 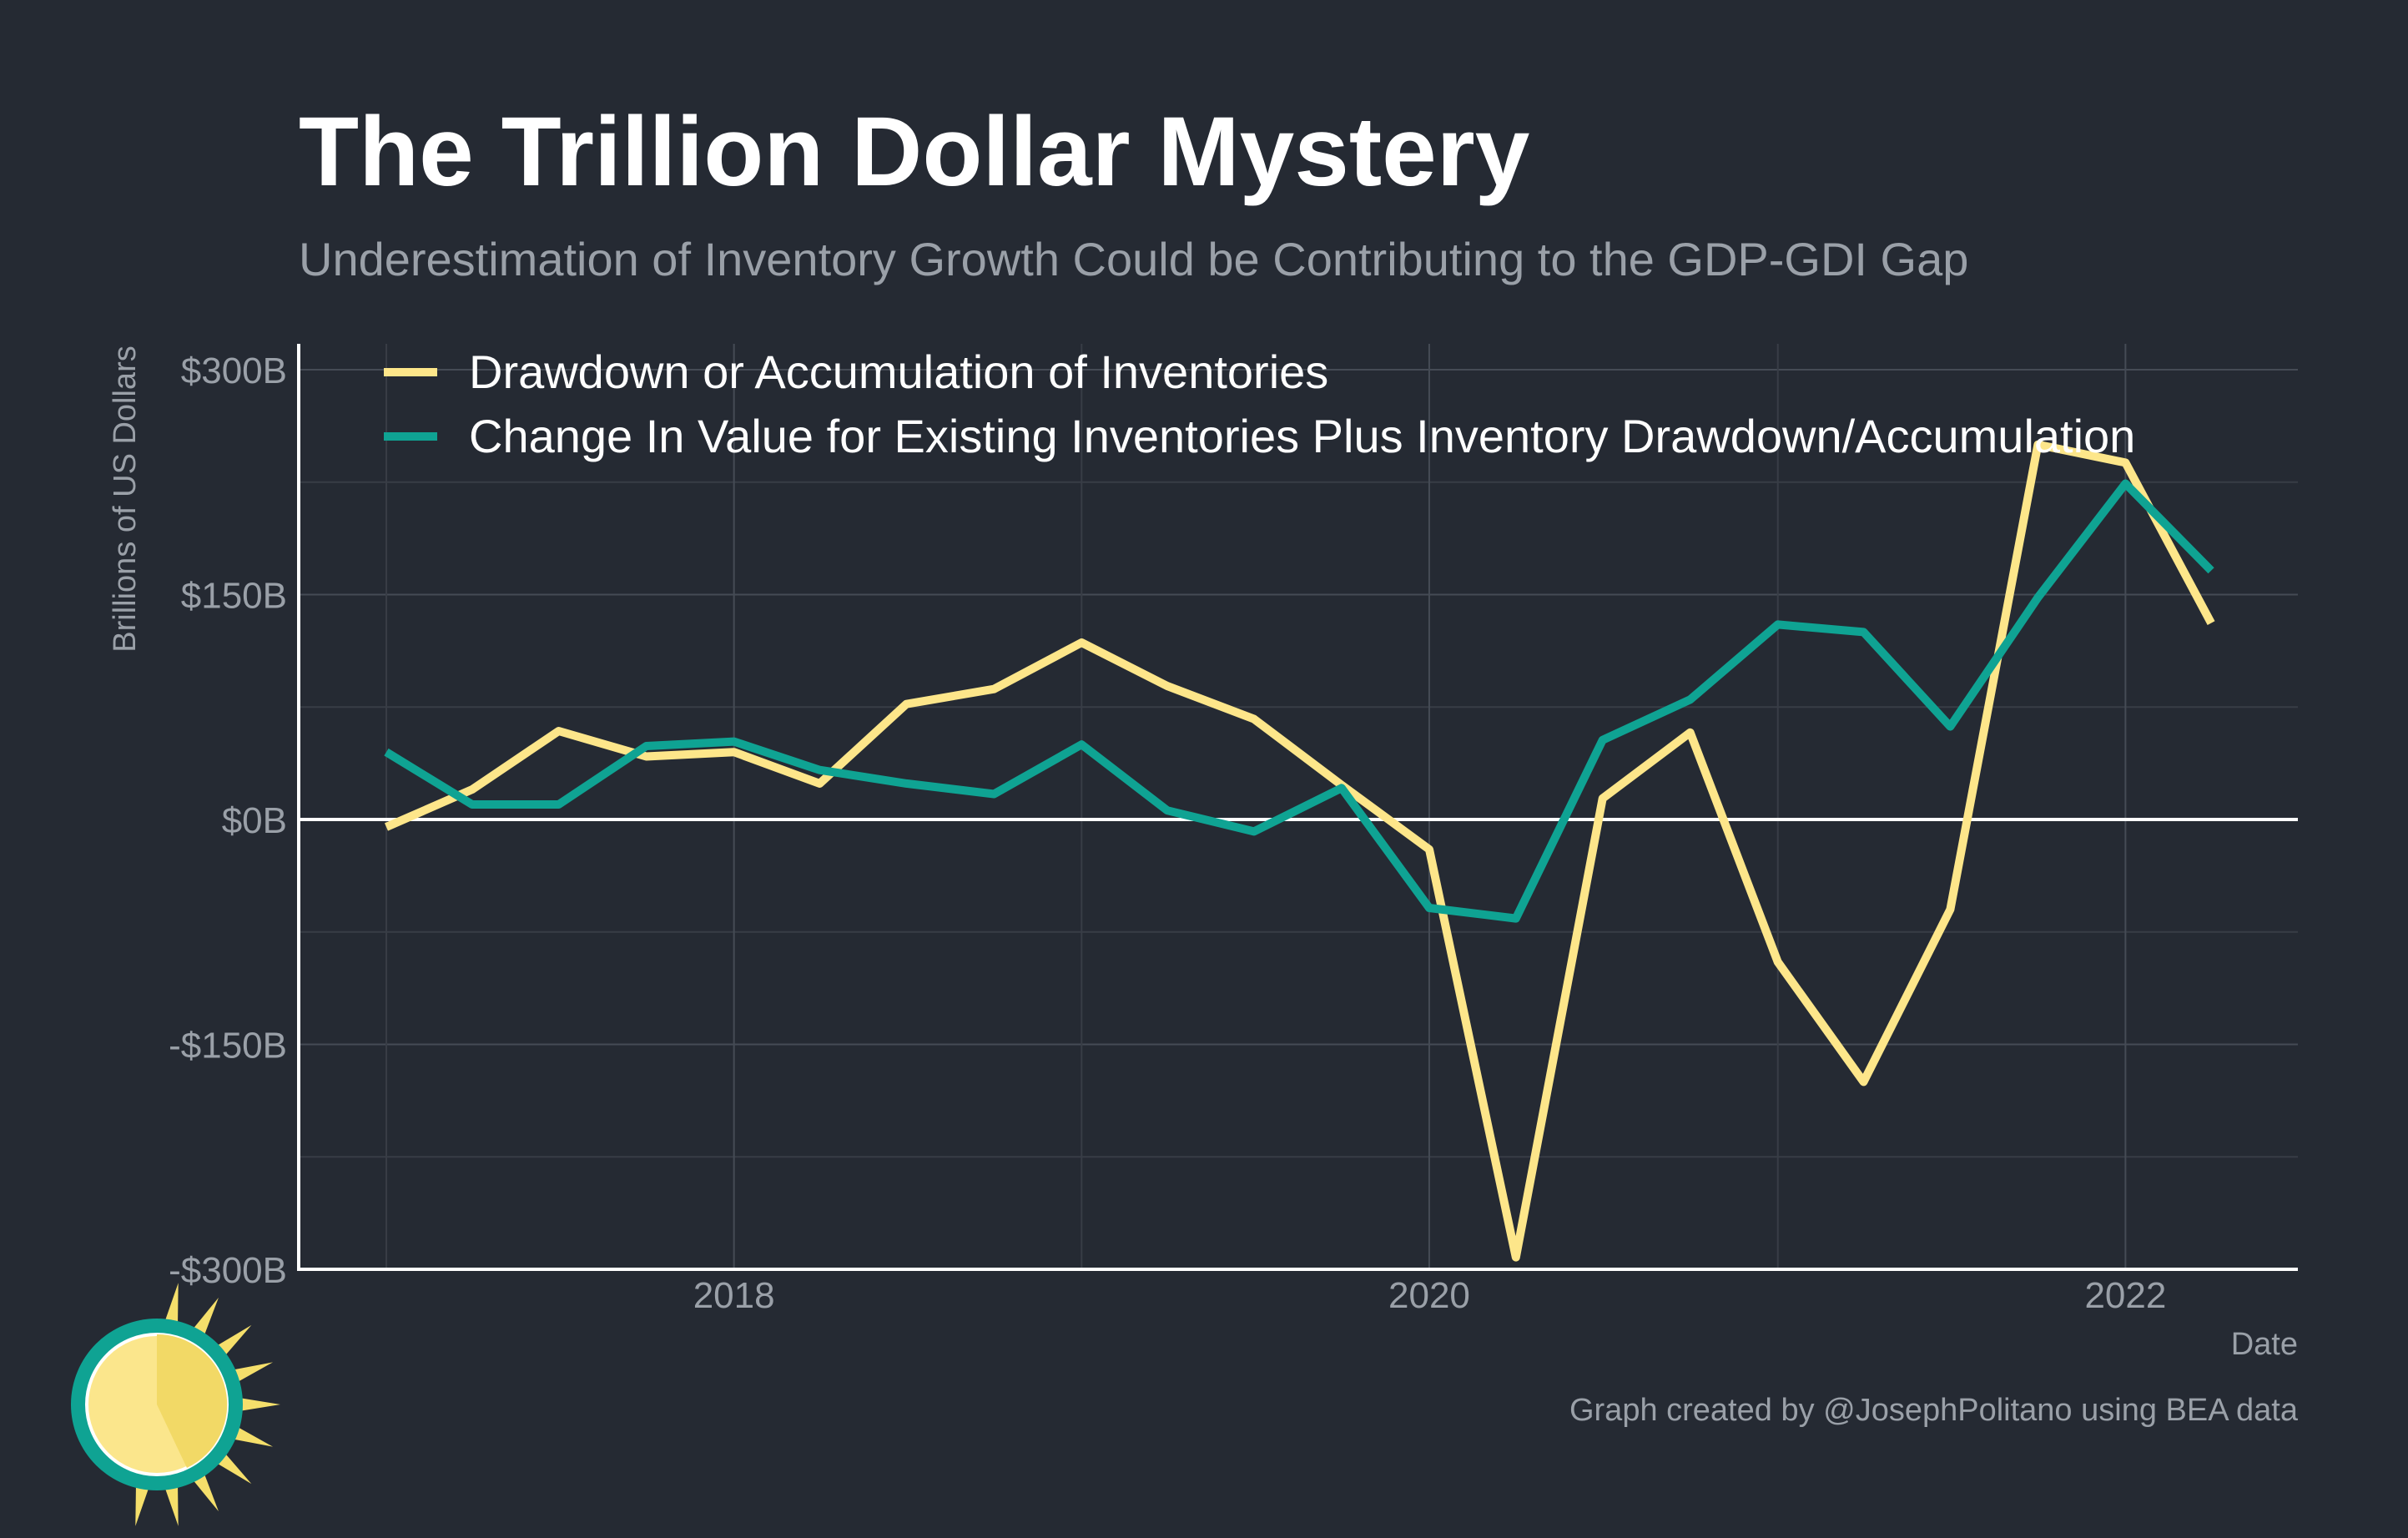 I want to click on y-tick-label: -$300B, so click(x=228, y=1270).